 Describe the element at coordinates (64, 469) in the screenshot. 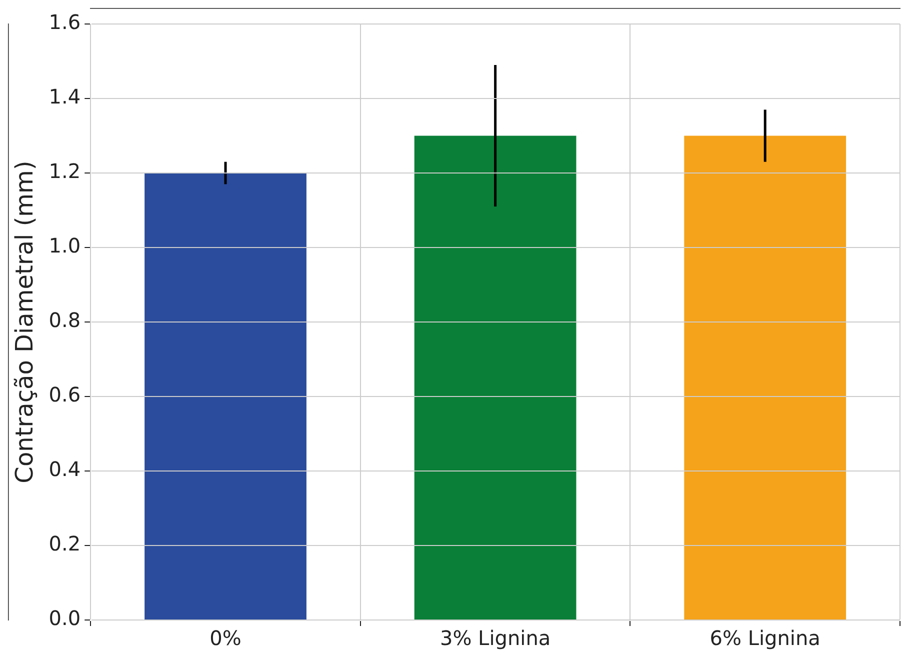

I see `y-tick-label: 0.4` at that location.